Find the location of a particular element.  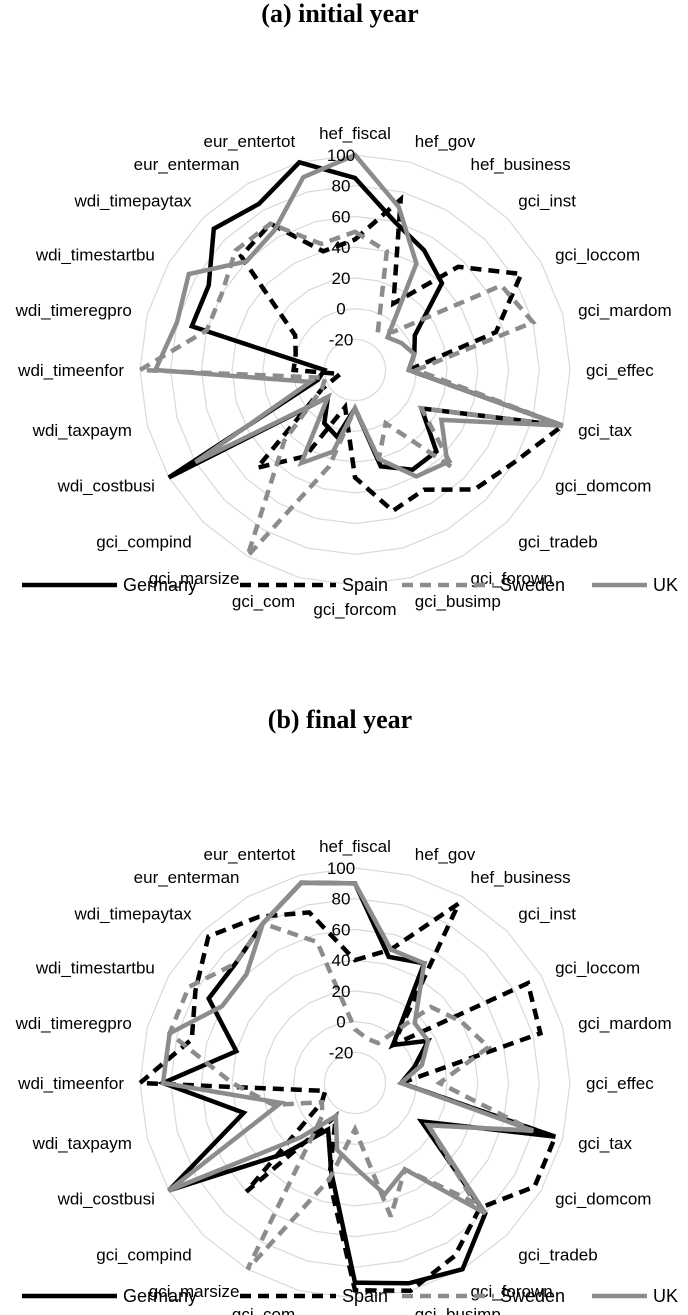

series-line-sweden-dashed is located at coordinates (350, 1095).